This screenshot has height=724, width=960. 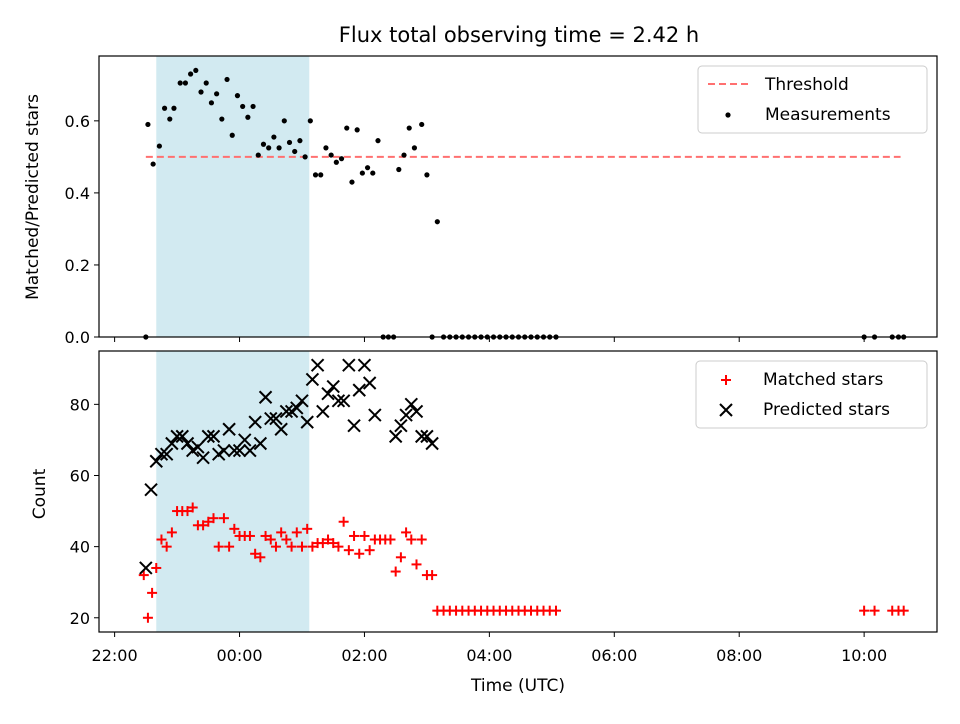 I want to click on bottom-legend: Matched stars Predicted stars, so click(x=811, y=394).